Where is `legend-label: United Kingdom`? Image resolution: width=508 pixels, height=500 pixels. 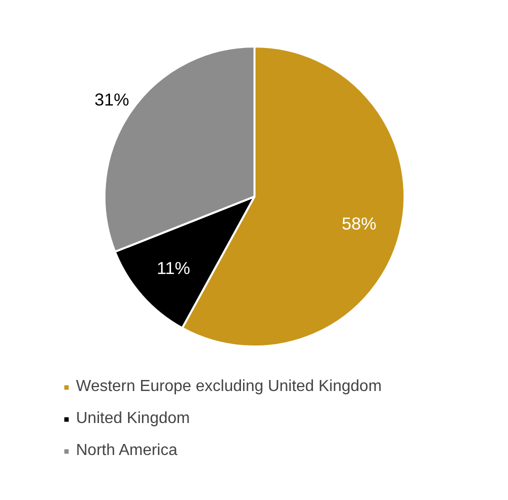
legend-label: United Kingdom is located at coordinates (133, 419).